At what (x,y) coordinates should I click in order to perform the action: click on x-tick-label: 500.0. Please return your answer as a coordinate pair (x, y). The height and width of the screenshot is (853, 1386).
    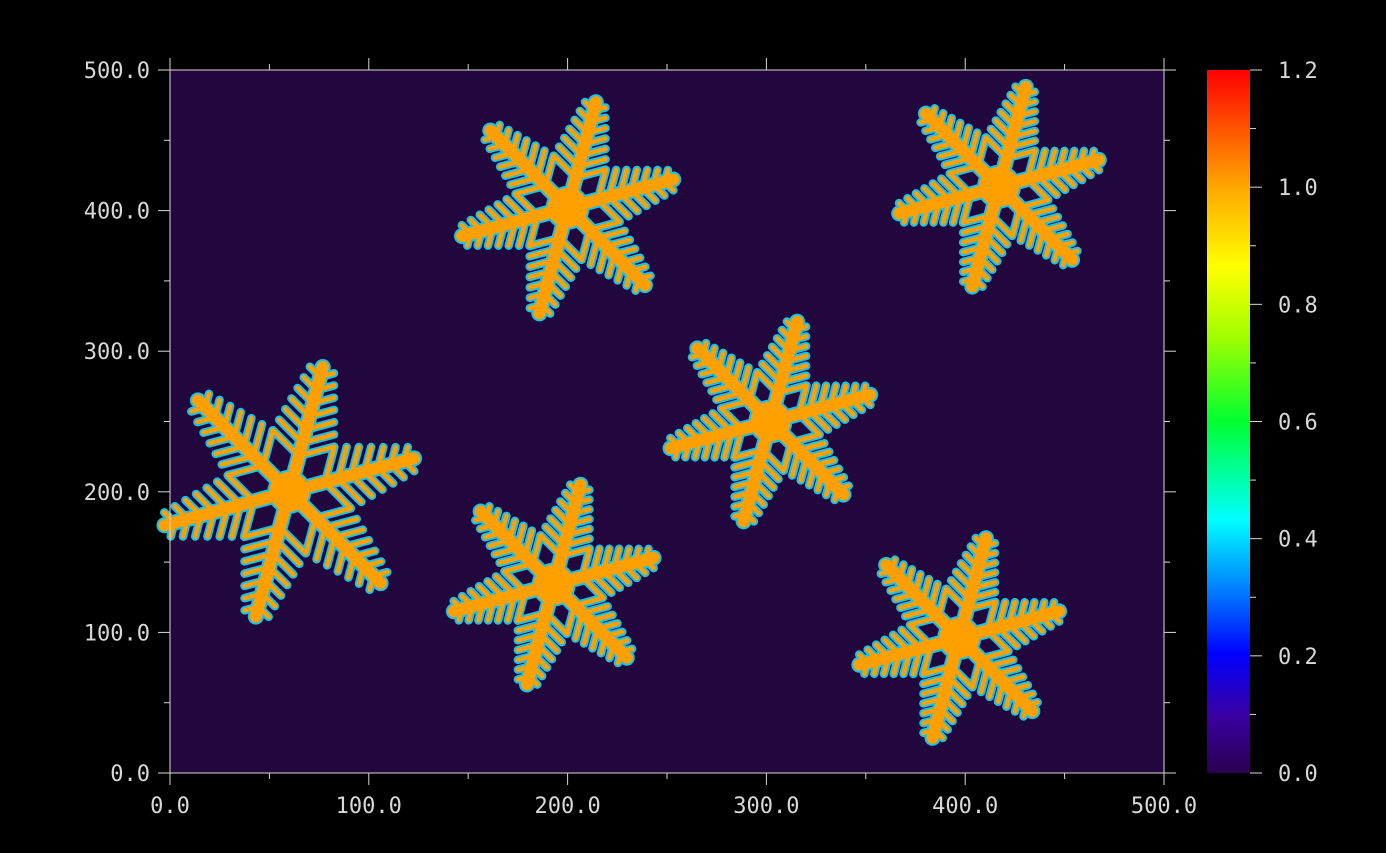
    Looking at the image, I should click on (1164, 806).